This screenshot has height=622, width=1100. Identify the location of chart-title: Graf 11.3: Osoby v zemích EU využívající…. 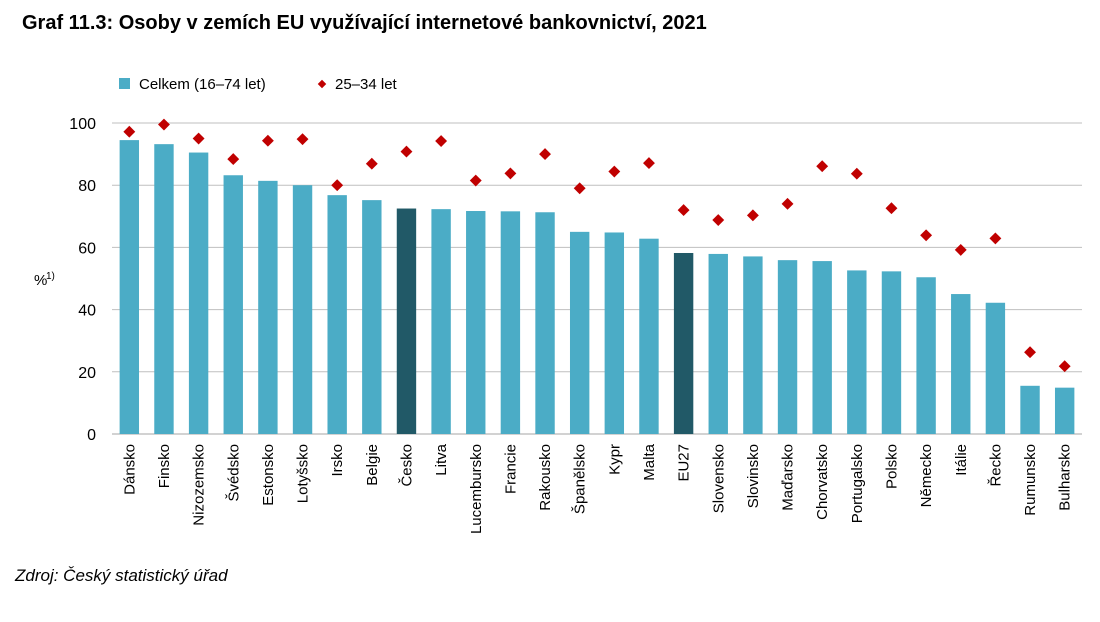
(364, 23).